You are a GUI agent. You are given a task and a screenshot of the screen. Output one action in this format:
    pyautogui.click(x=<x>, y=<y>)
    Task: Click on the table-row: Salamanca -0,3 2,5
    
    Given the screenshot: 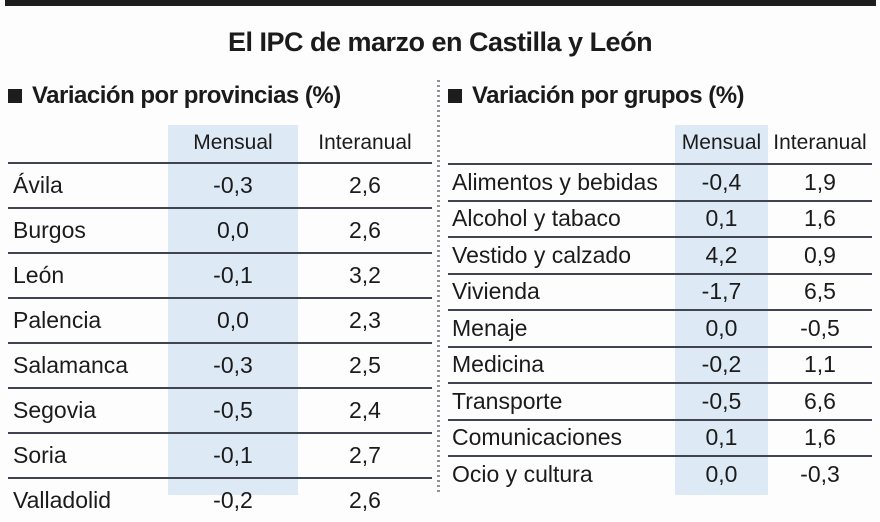 What is the action you would take?
    pyautogui.click(x=220, y=364)
    